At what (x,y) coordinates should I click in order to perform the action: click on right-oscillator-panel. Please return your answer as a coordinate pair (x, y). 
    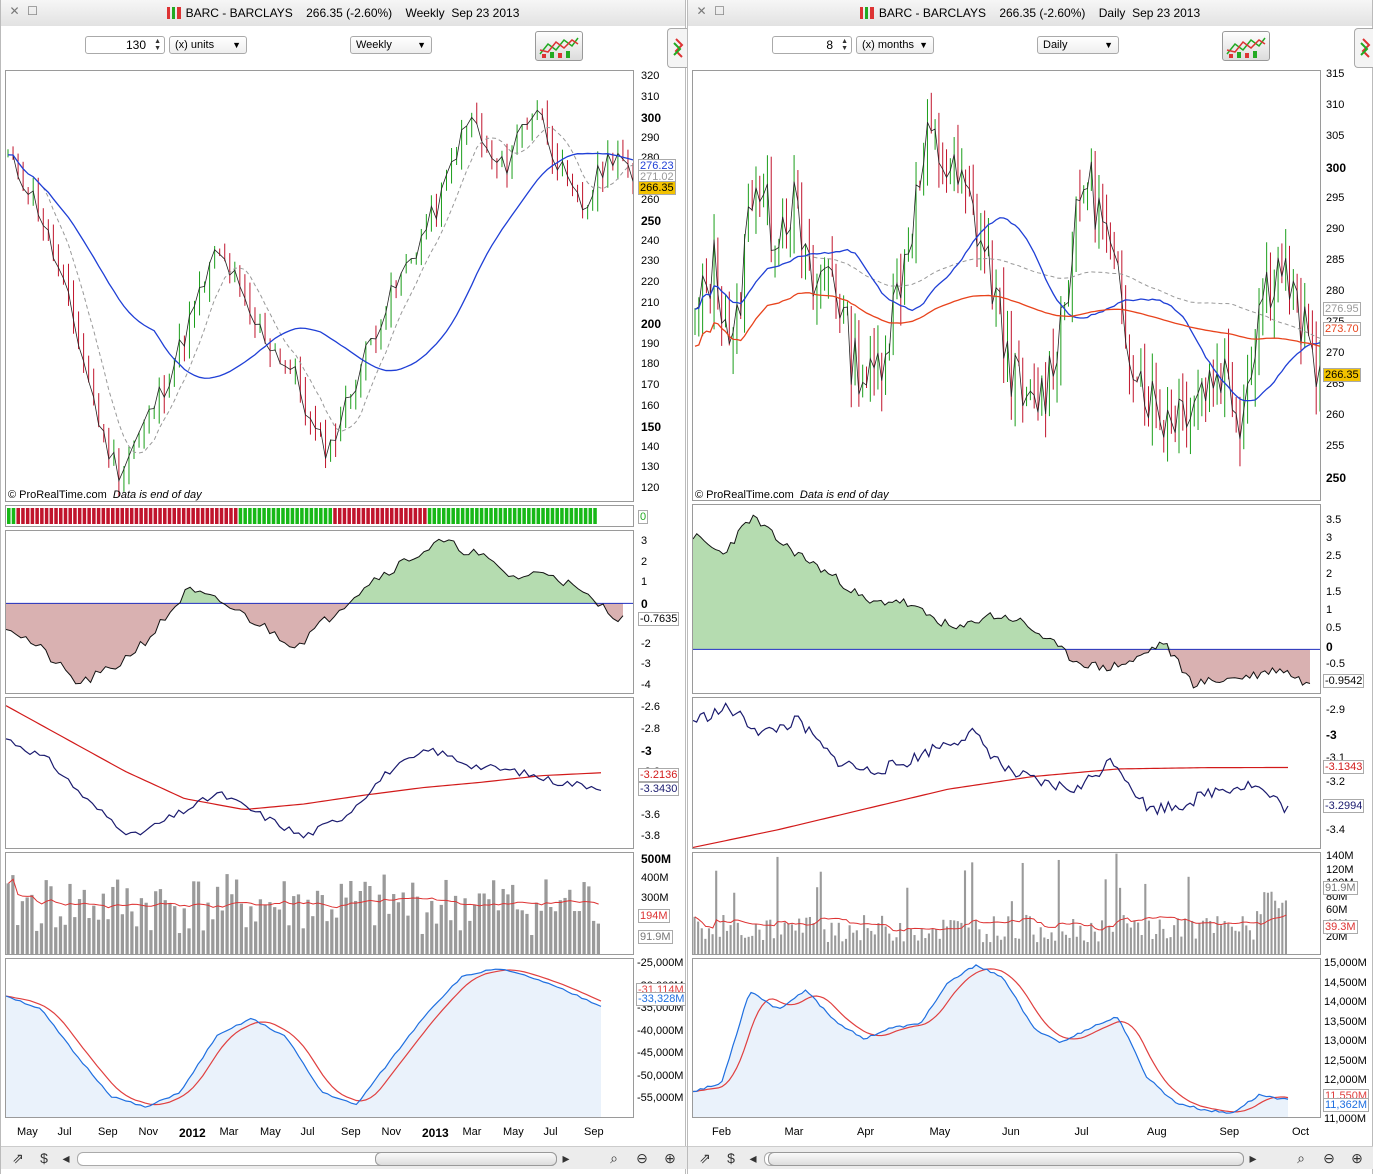
    Looking at the image, I should click on (1006, 599).